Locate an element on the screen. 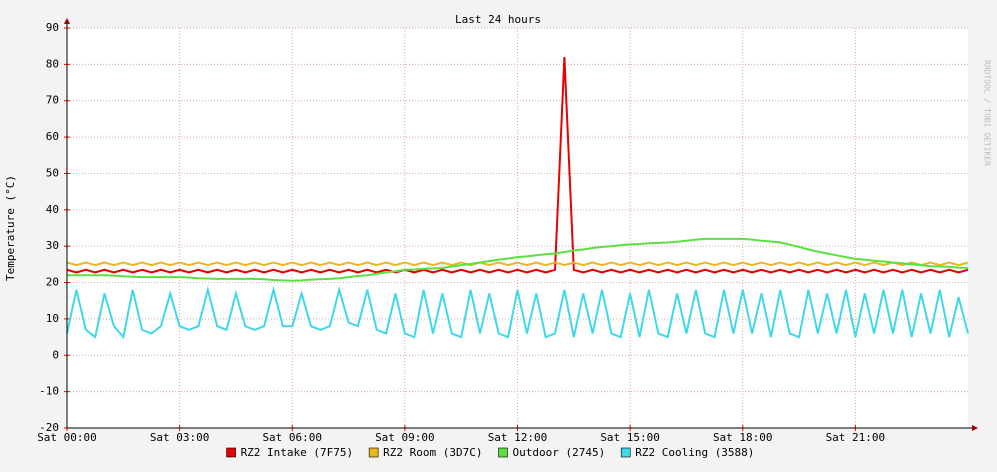  y-tick-label: 80 is located at coordinates (52, 63).